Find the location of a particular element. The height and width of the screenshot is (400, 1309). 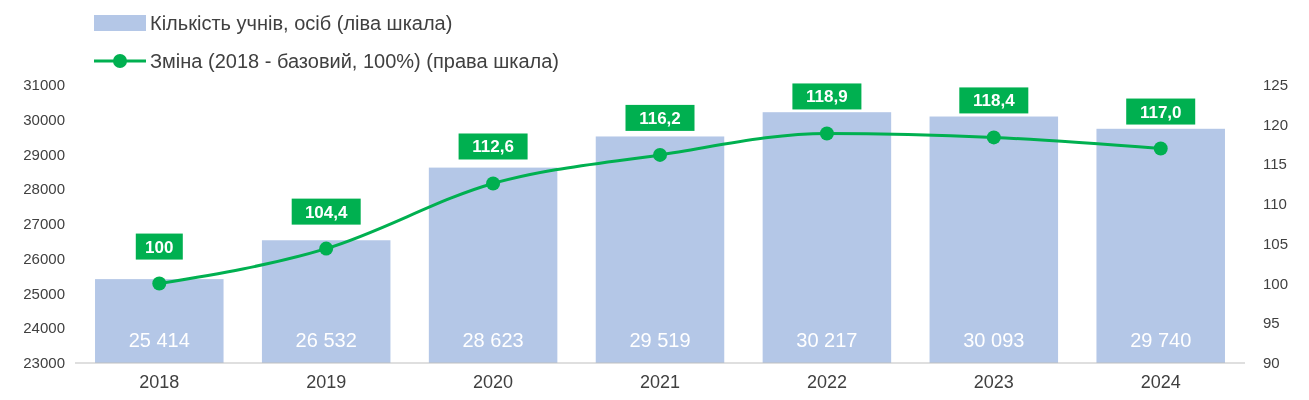

data-label: 117,0 is located at coordinates (1160, 112).